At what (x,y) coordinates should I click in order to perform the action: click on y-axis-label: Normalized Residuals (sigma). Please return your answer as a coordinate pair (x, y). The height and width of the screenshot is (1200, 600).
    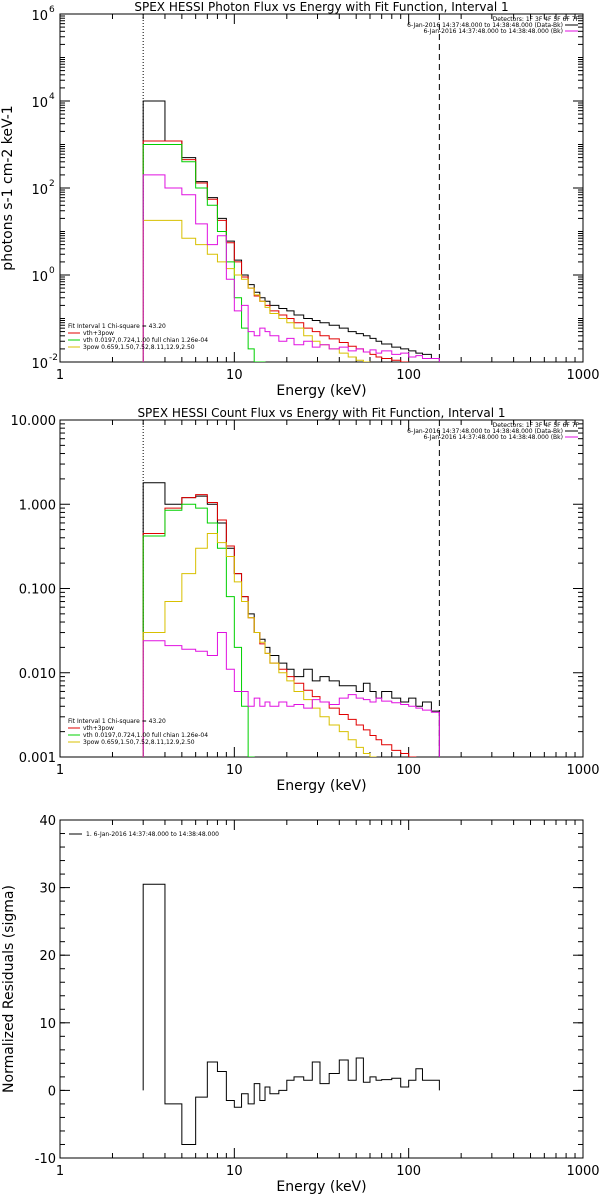
    Looking at the image, I should click on (9, 989).